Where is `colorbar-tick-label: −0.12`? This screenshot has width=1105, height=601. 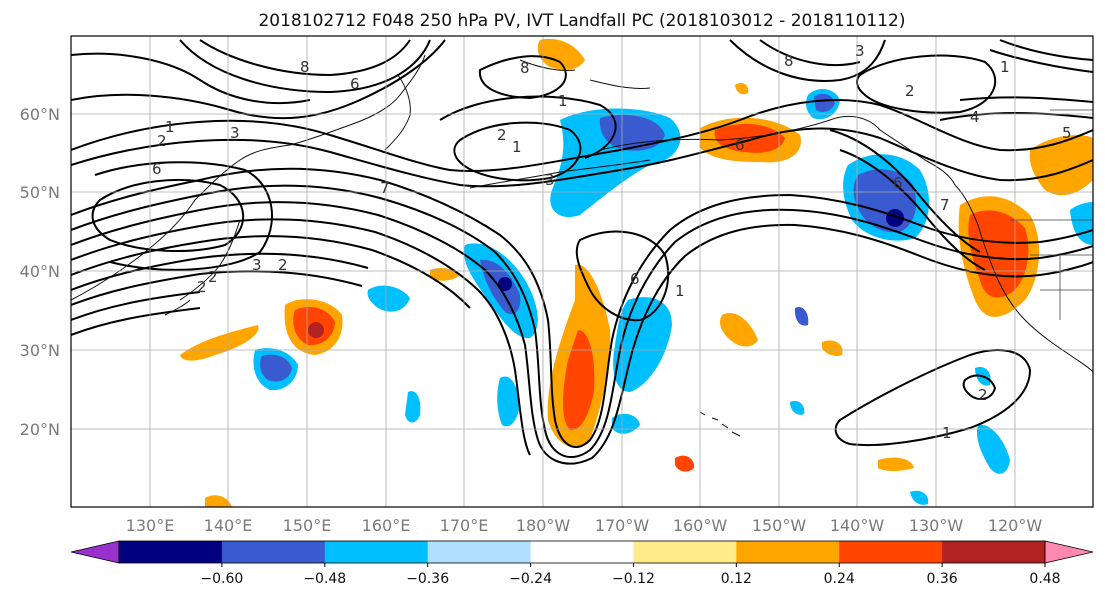 colorbar-tick-label: −0.12 is located at coordinates (633, 579).